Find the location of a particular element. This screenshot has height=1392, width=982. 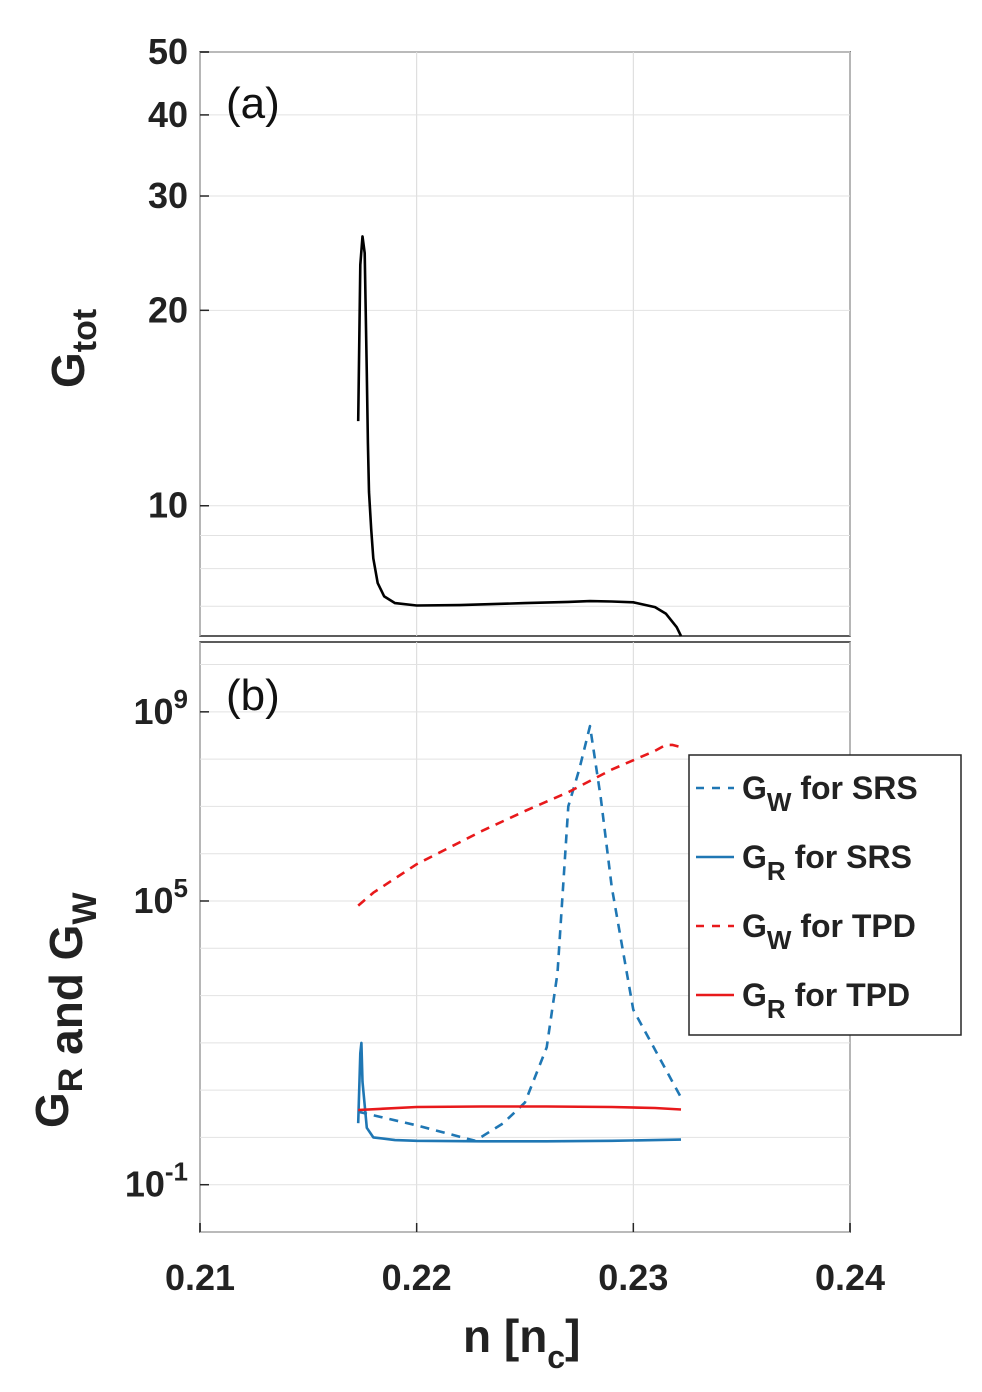

x-axis-label: n [nc] is located at coordinates (521, 1342).